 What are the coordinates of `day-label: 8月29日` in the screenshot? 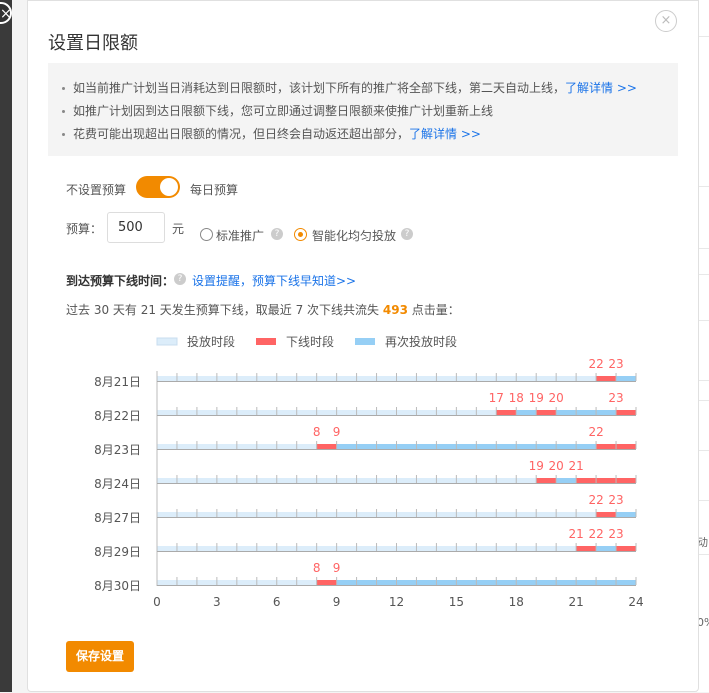 It's located at (117, 552).